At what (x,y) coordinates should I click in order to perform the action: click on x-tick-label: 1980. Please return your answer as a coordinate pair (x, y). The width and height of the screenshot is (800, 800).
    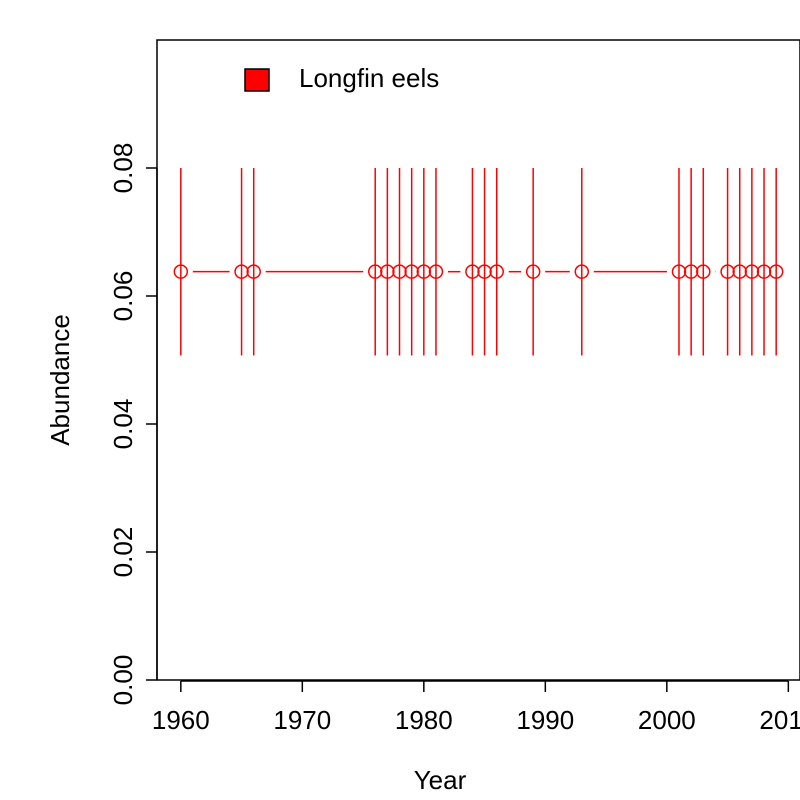
    Looking at the image, I should click on (424, 720).